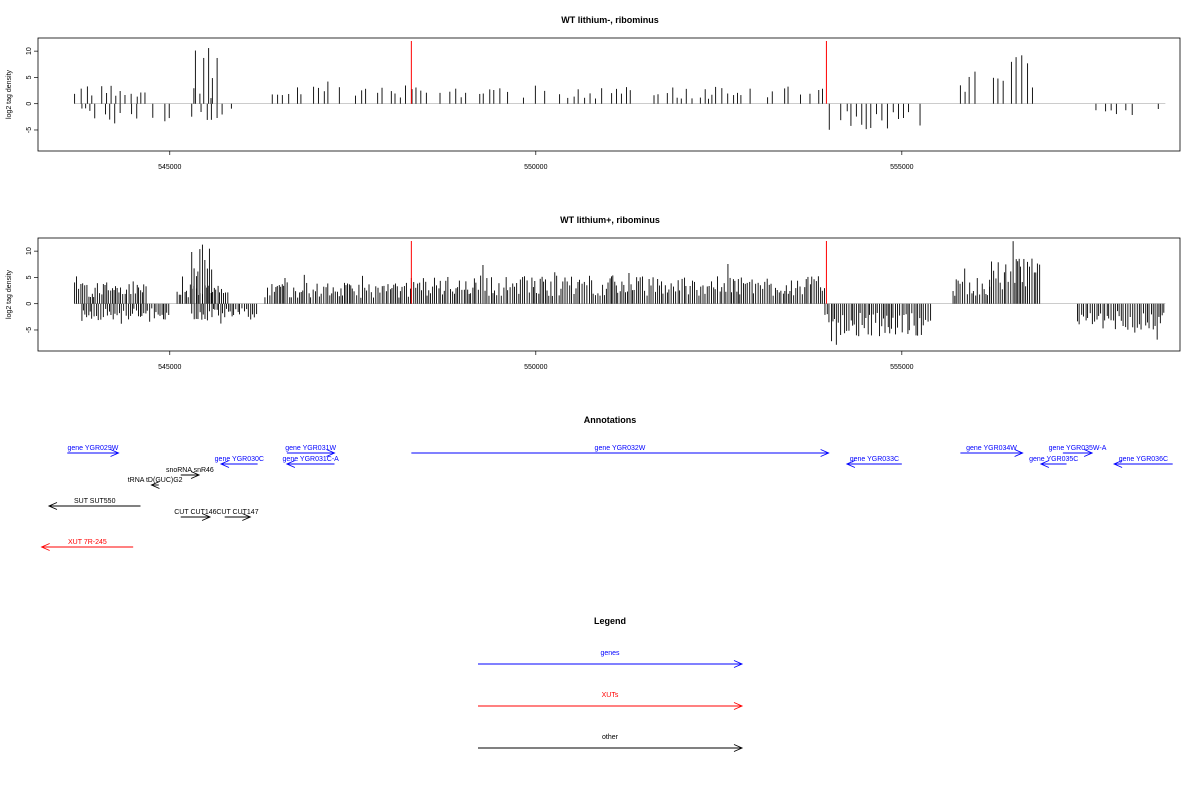  Describe the element at coordinates (87, 542) in the screenshot. I see `feature-label: XUT 7R-245` at that location.